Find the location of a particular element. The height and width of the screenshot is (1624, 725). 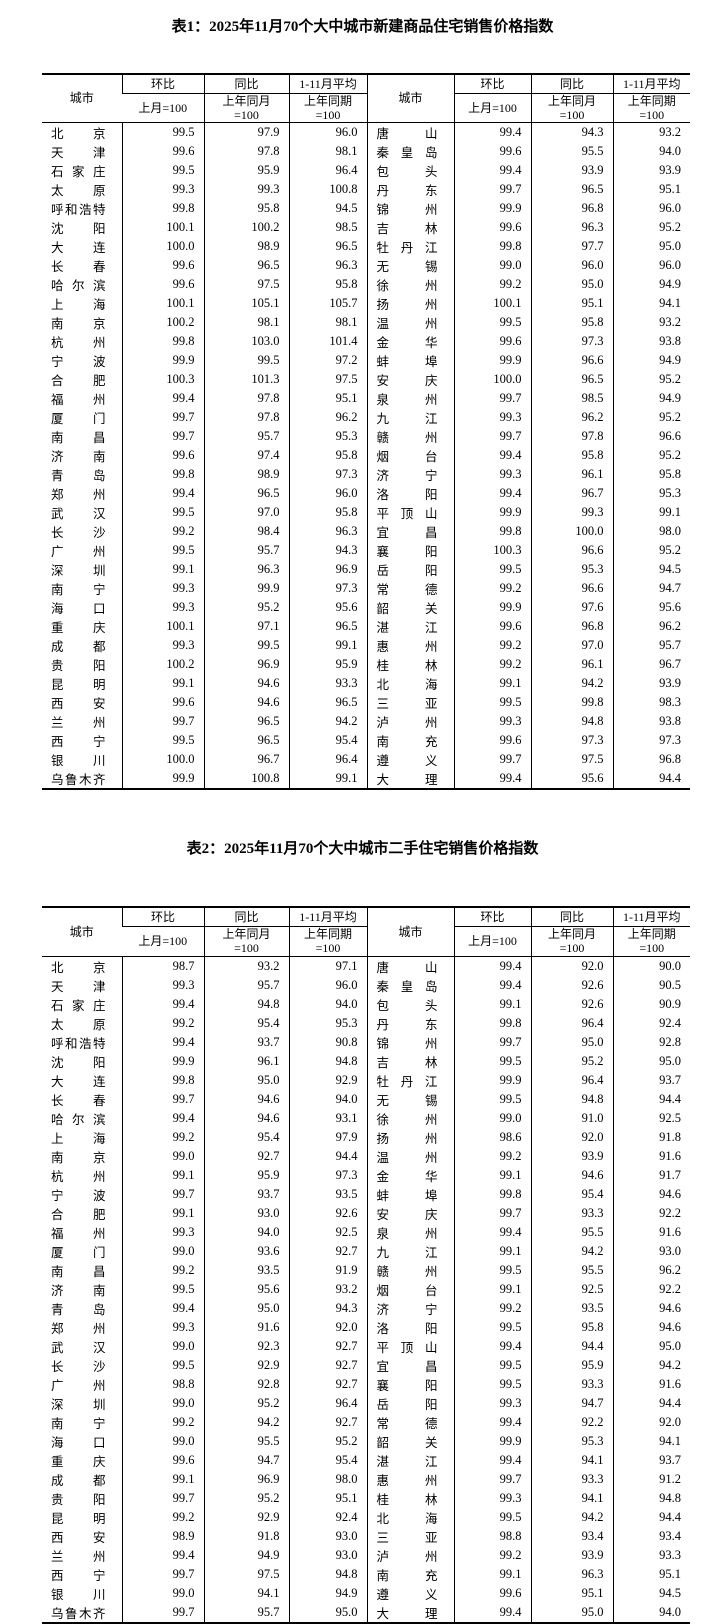

city-name: 湛江 is located at coordinates (410, 1460).